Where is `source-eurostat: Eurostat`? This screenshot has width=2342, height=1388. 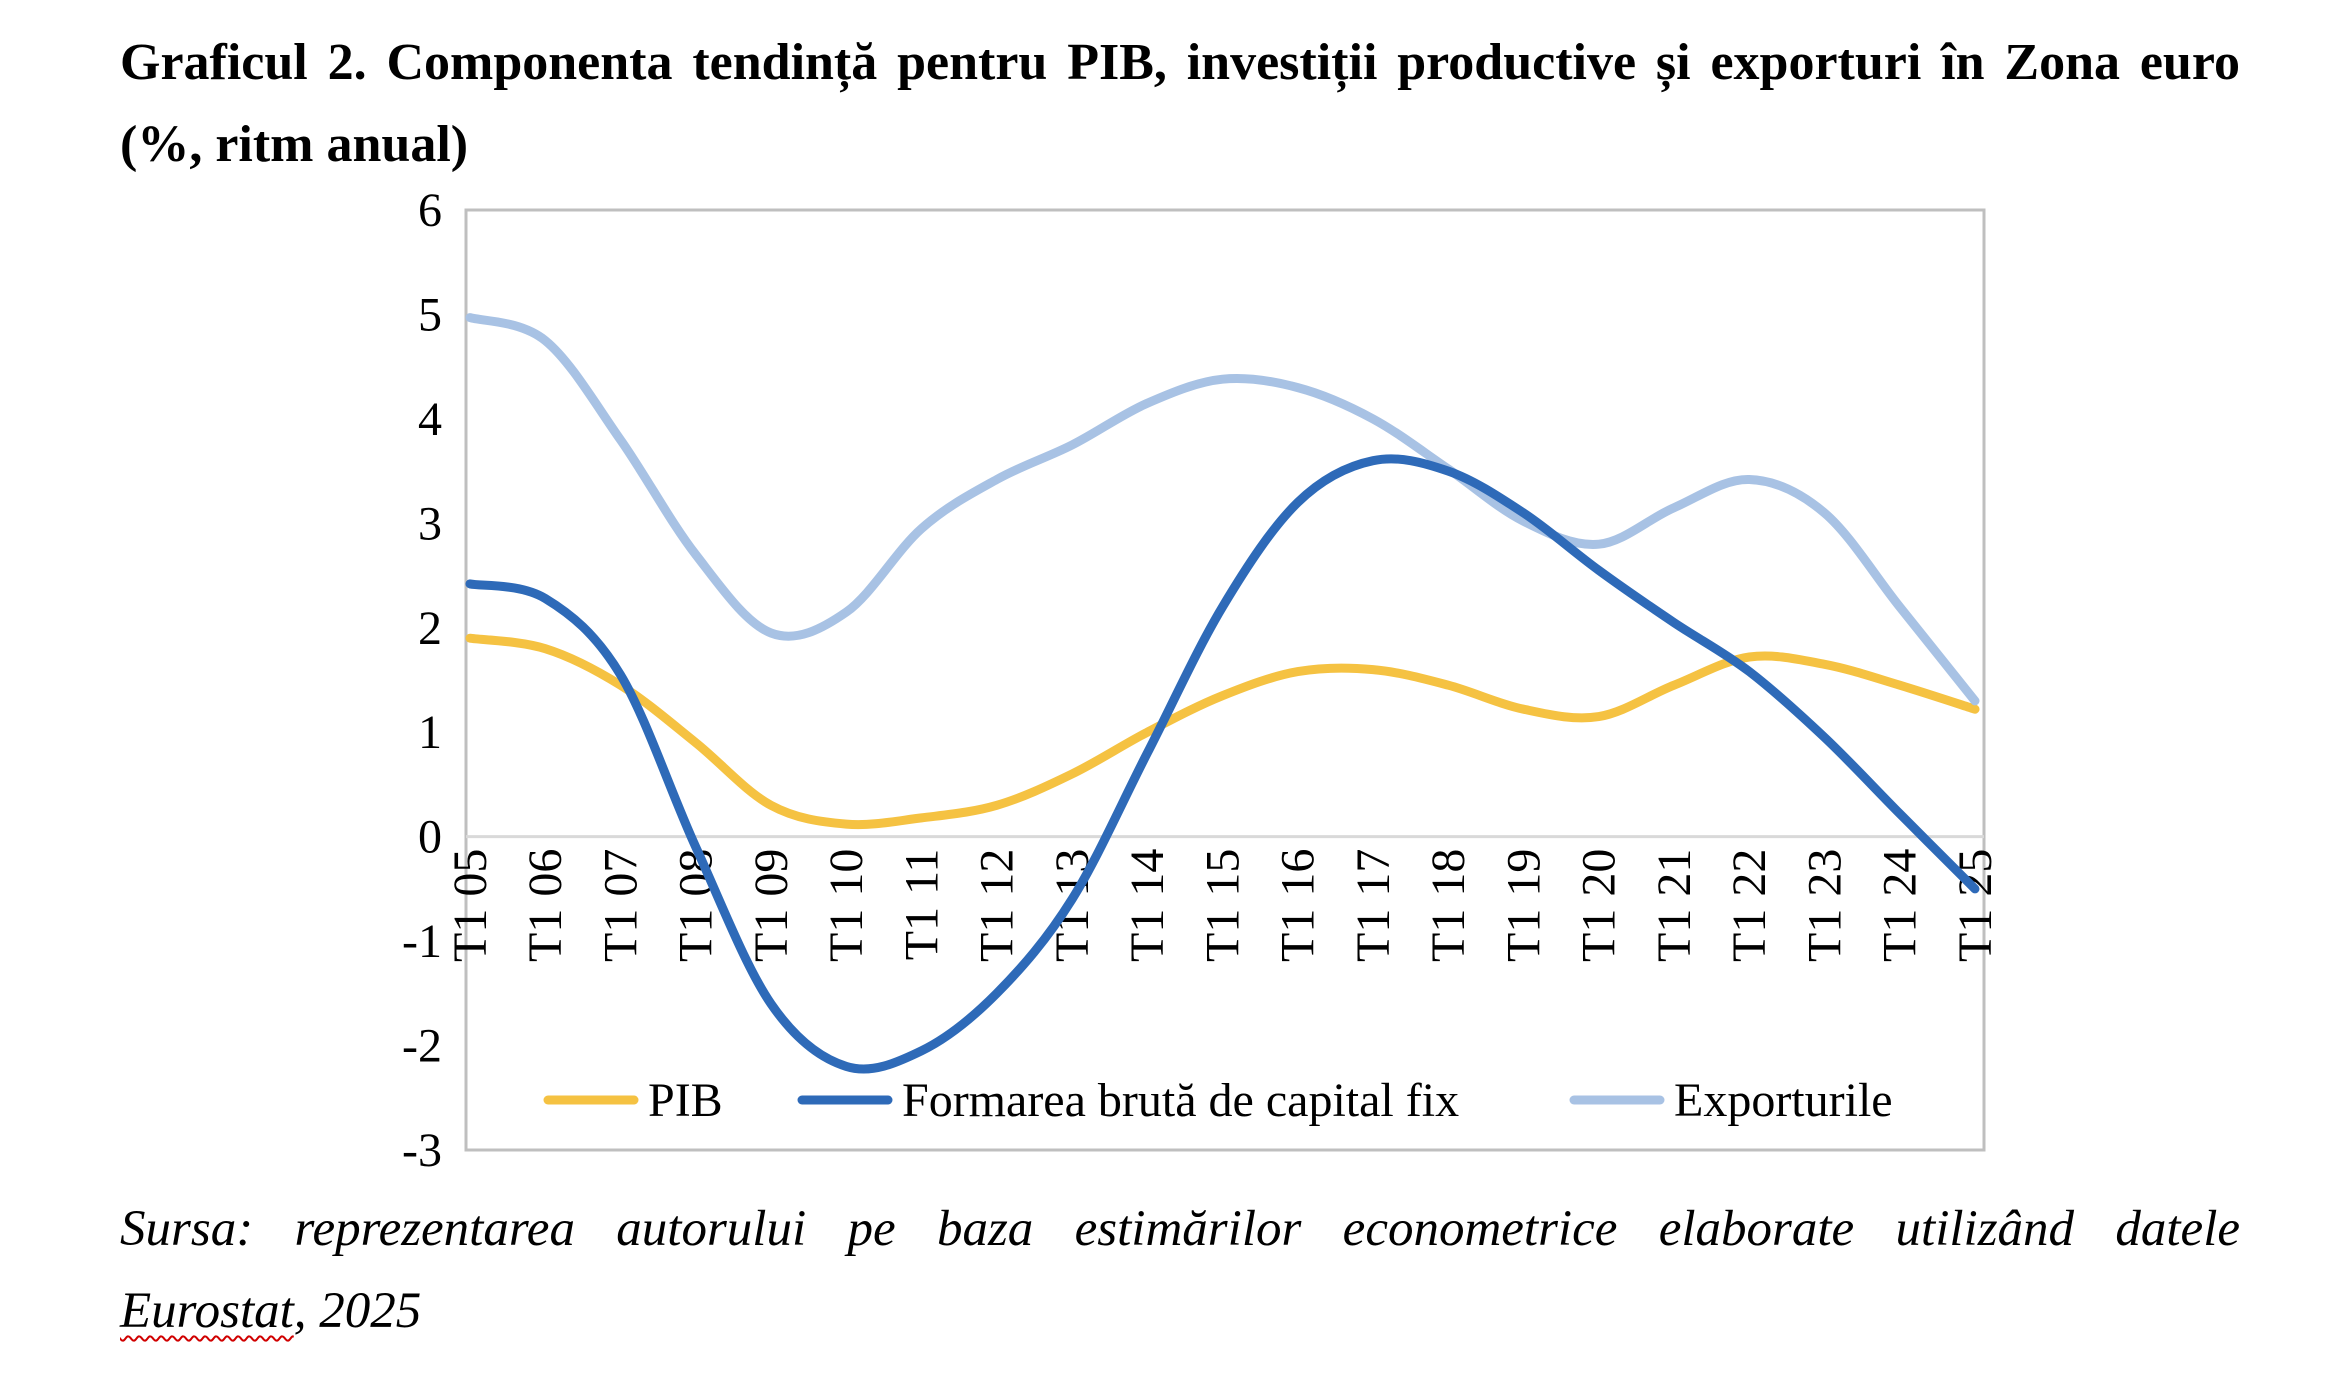 source-eurostat: Eurostat is located at coordinates (207, 1311).